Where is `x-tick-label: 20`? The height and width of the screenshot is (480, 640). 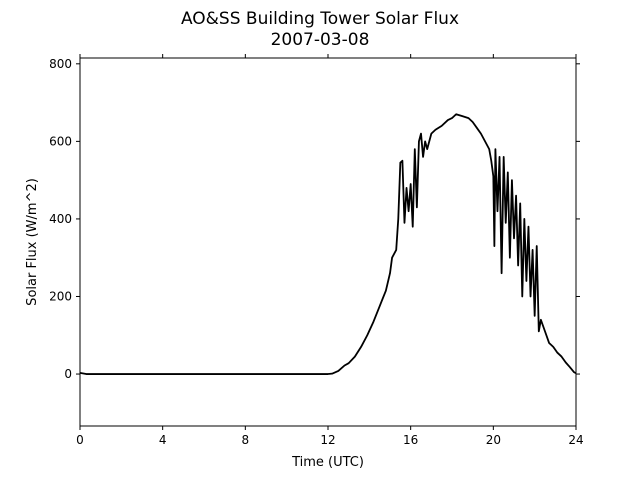 x-tick-label: 20 is located at coordinates (493, 440).